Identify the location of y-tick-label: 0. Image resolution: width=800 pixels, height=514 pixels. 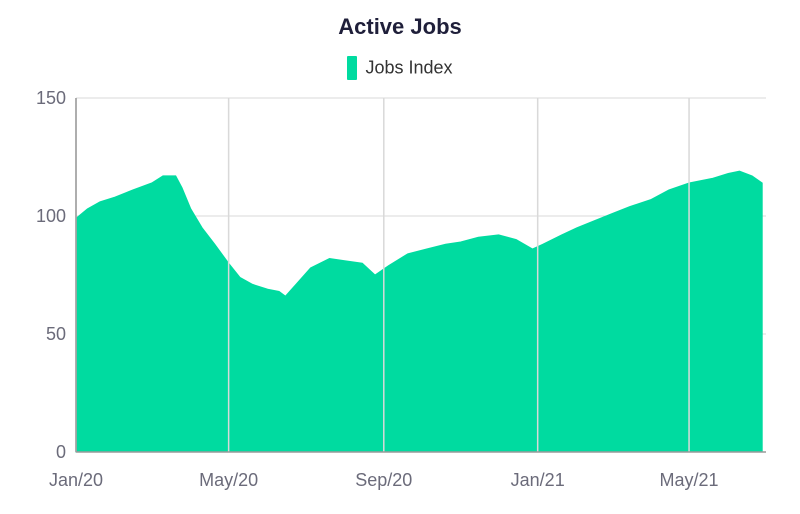
(61, 452).